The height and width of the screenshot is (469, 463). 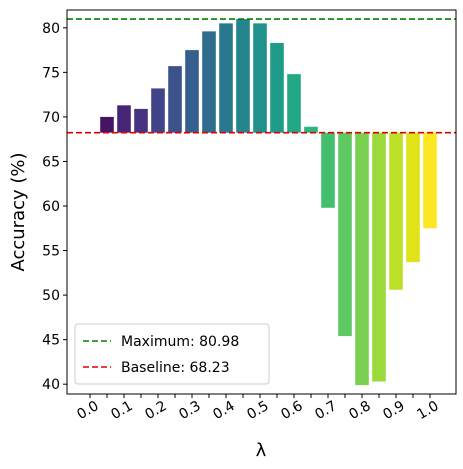 What do you see at coordinates (51, 252) in the screenshot?
I see `y-tick-label: 55` at bounding box center [51, 252].